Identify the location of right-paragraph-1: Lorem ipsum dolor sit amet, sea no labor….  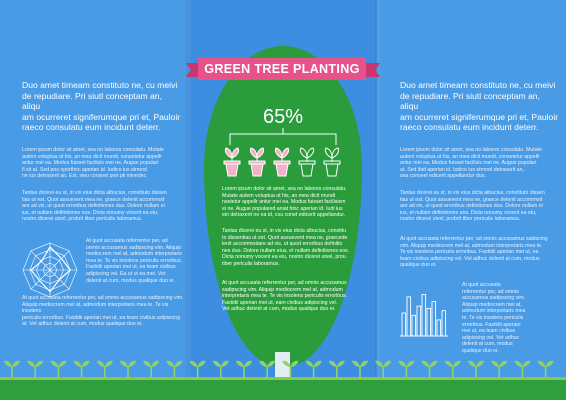
(471, 163).